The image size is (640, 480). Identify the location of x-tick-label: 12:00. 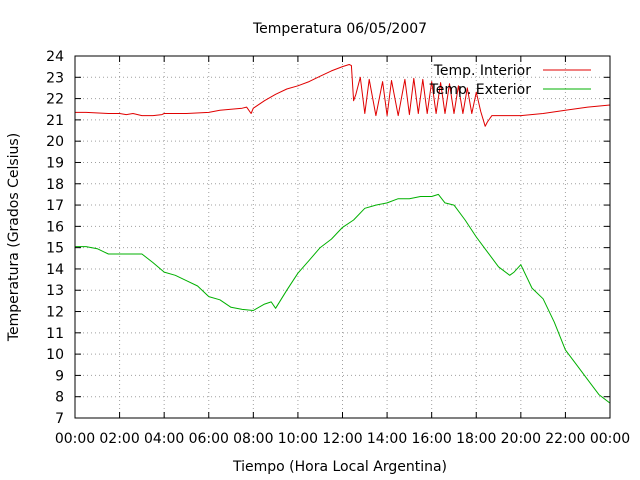
(342, 439).